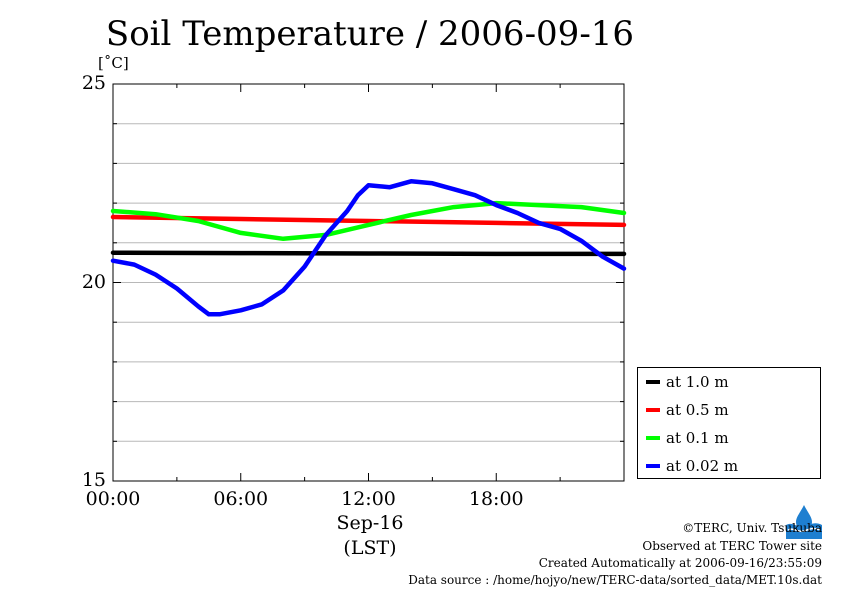 The height and width of the screenshot is (595, 842). What do you see at coordinates (93, 281) in the screenshot?
I see `y-tick-label: 20` at bounding box center [93, 281].